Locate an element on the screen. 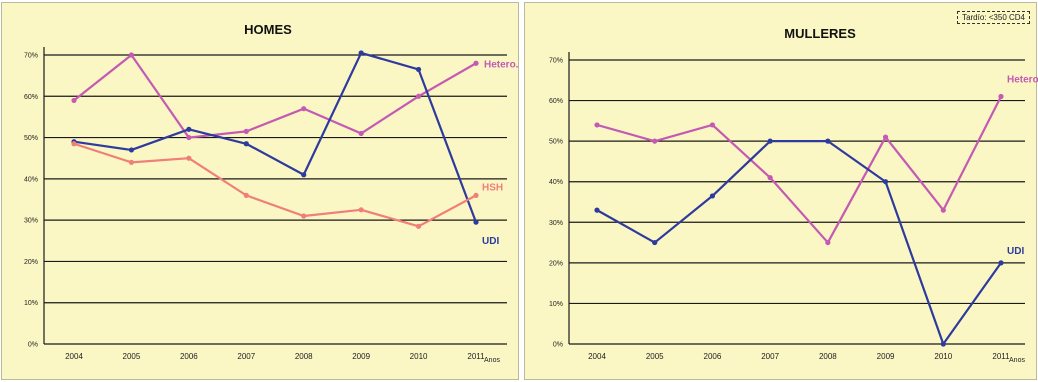  chart-title: MULLERES is located at coordinates (820, 33).